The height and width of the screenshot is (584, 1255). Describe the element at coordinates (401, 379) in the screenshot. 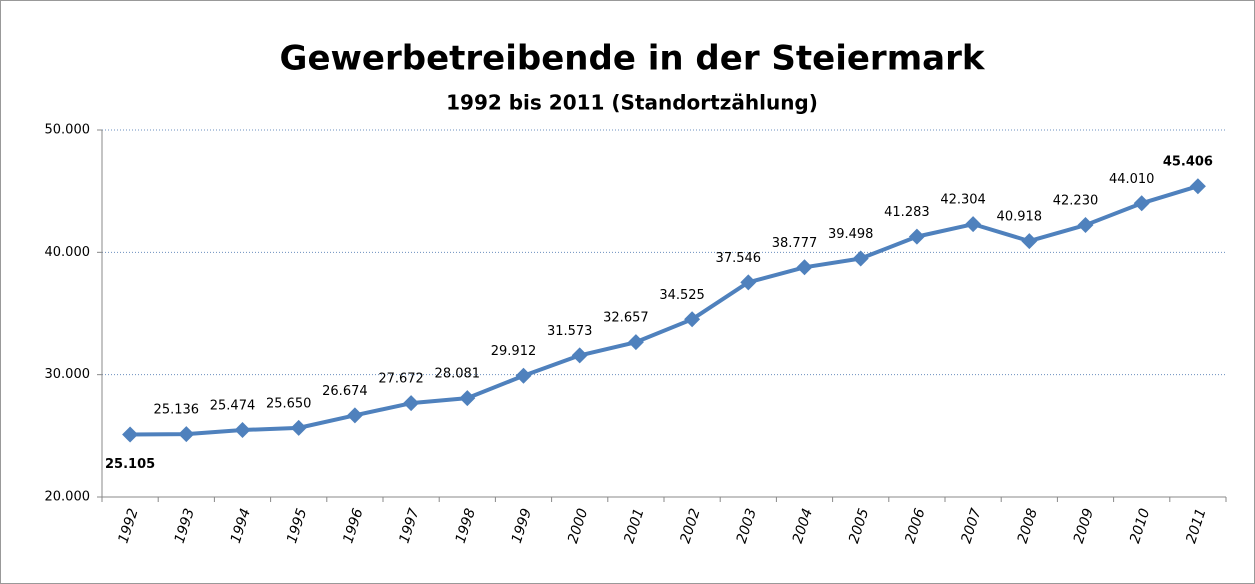

I see `data-label: 27.672` at that location.